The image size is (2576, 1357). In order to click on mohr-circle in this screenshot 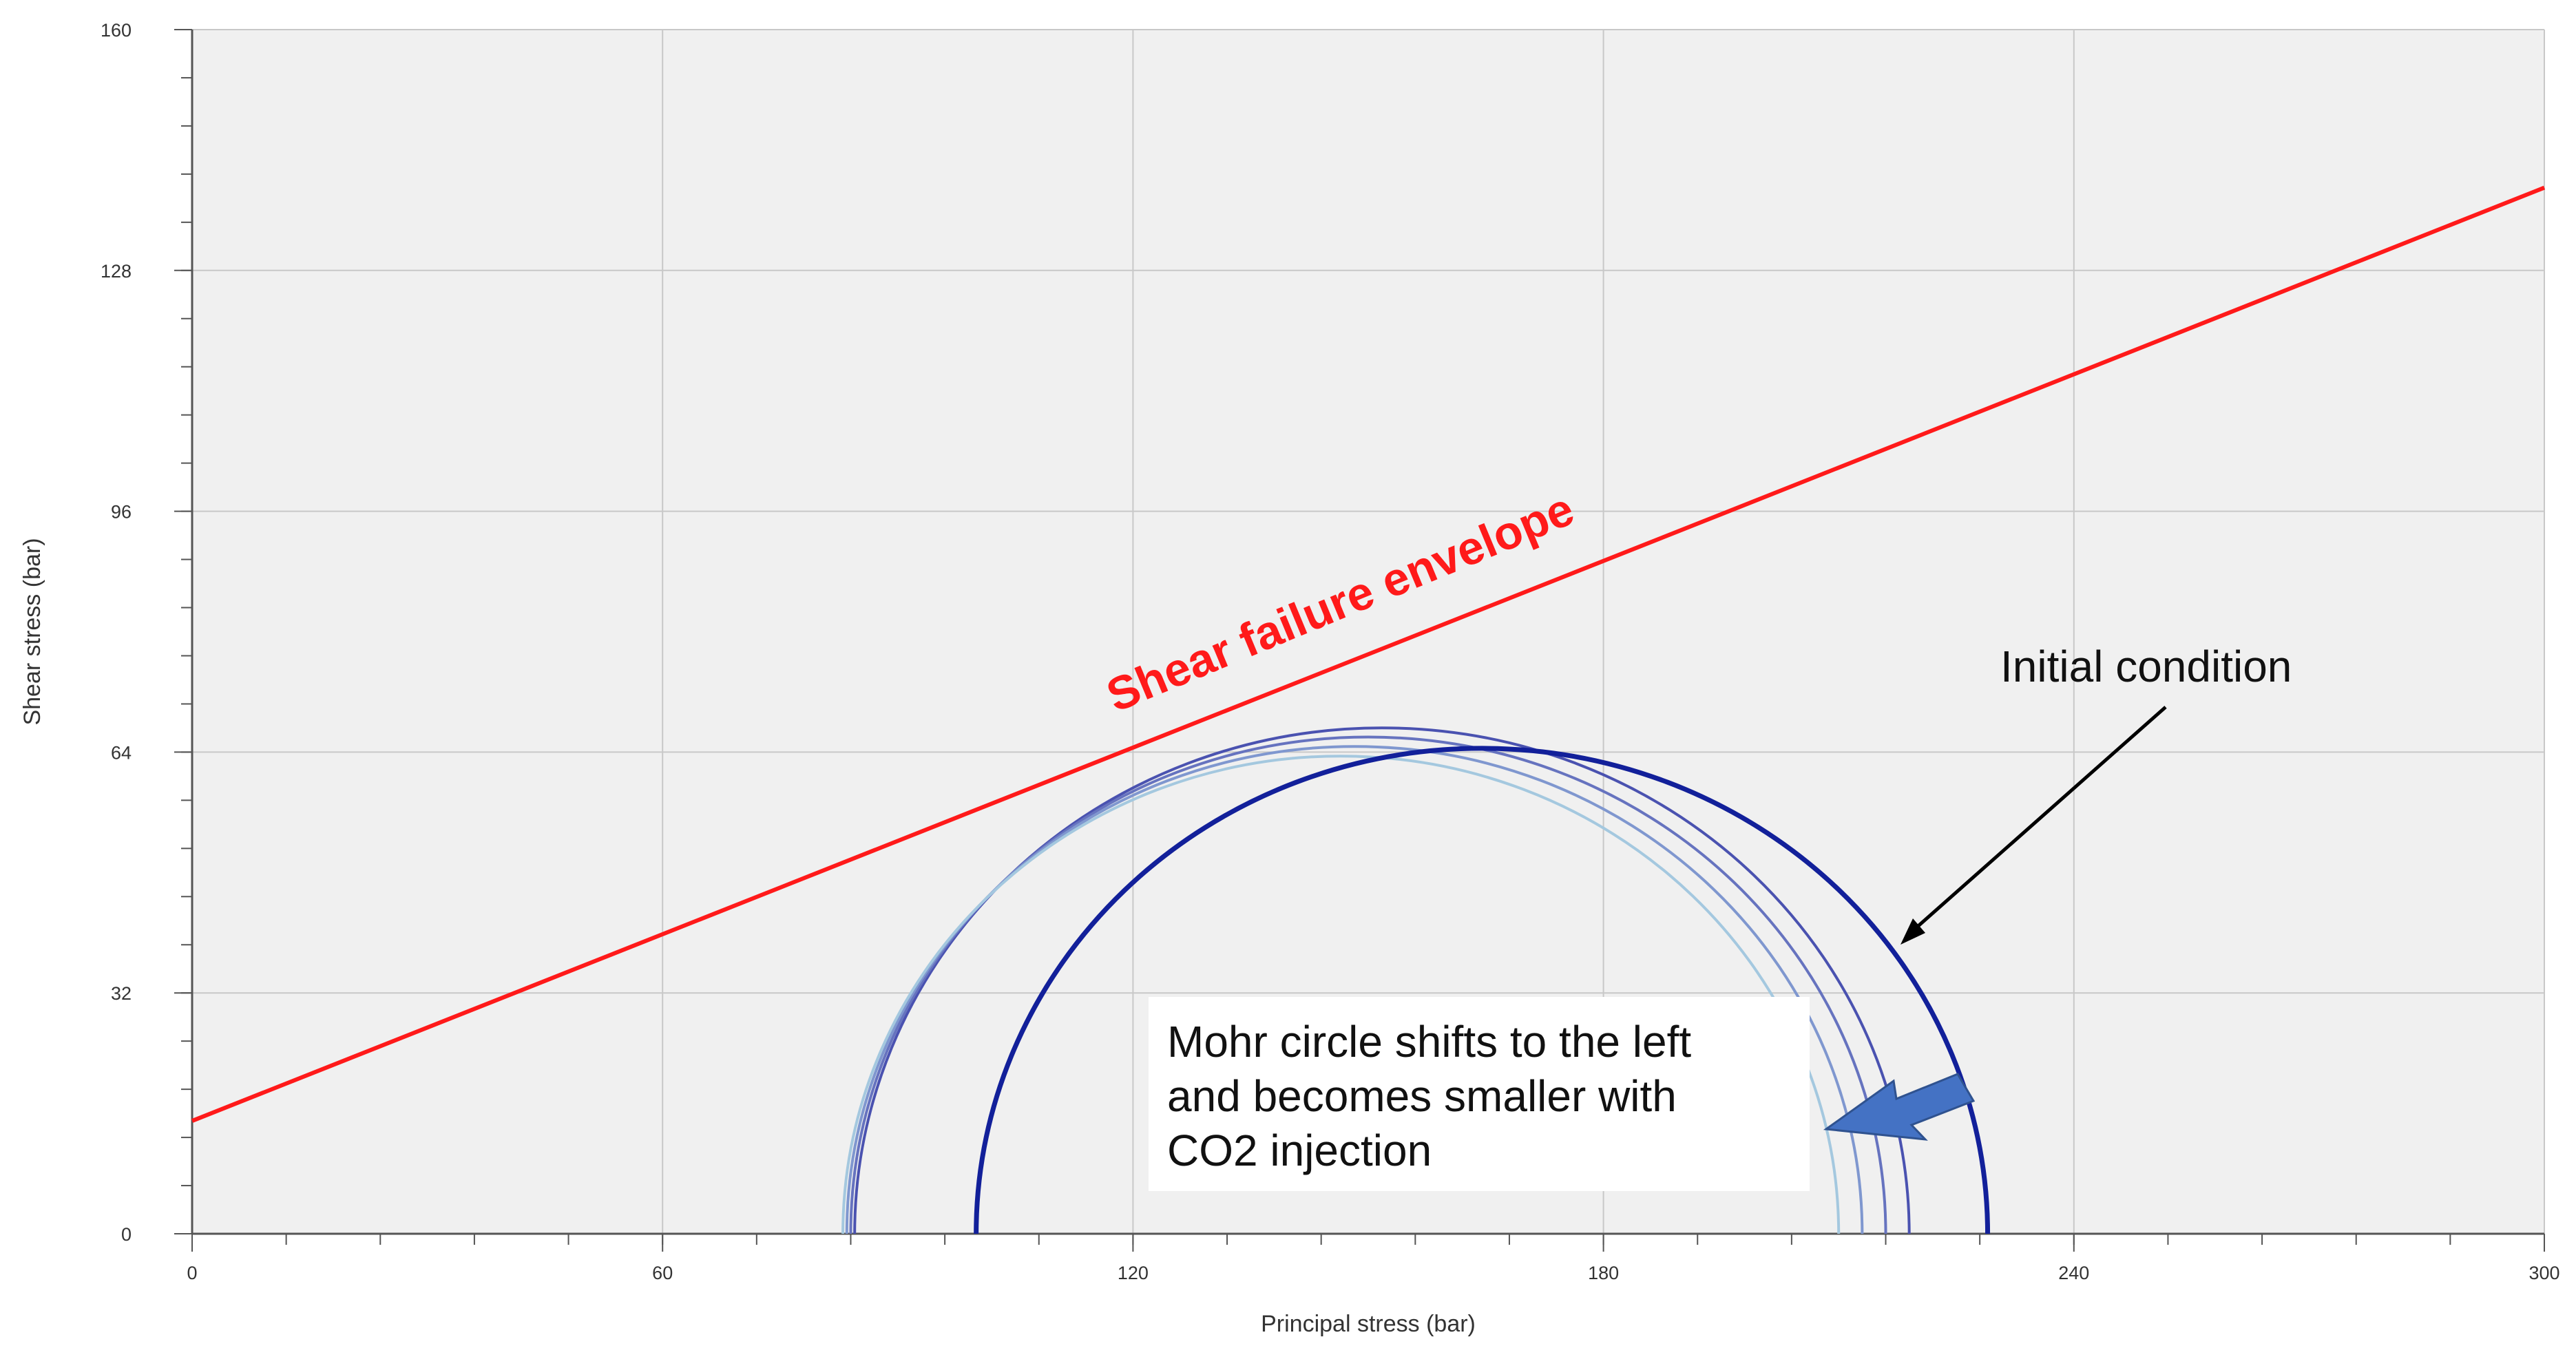, I will do `click(1368, 984)`.